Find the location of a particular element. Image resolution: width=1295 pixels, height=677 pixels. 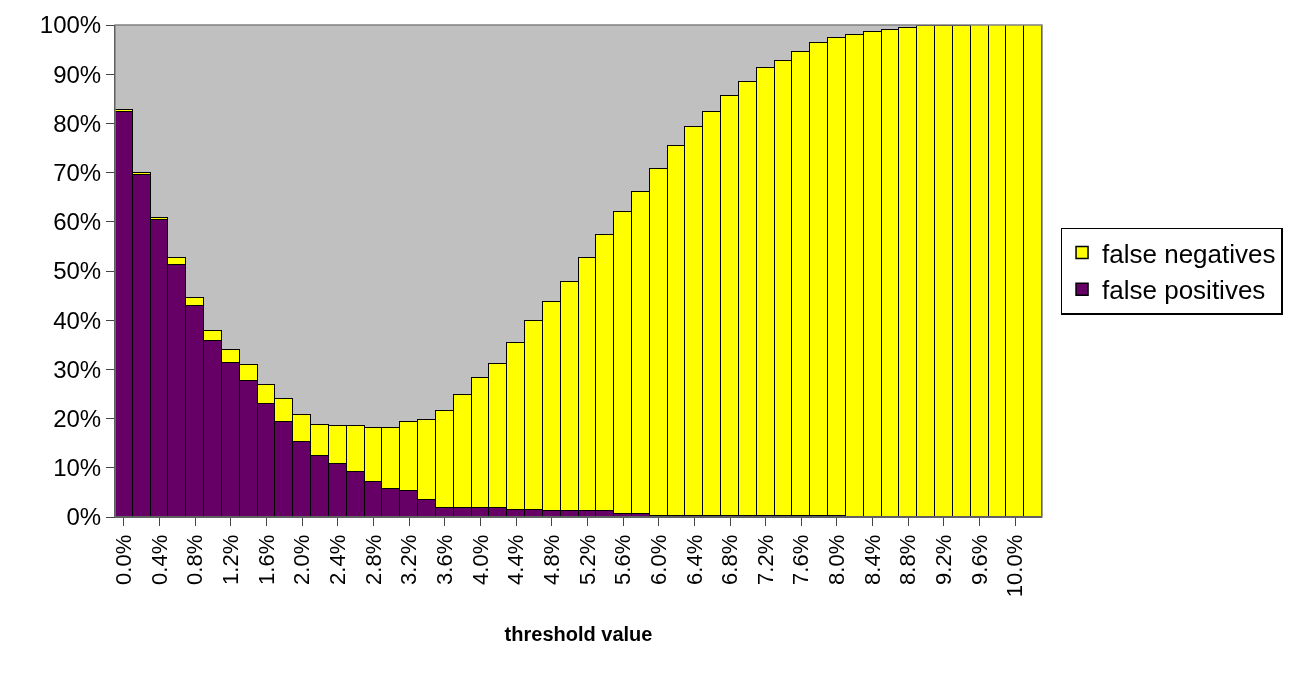

x-tick-label: 2.8% is located at coordinates (373, 559).